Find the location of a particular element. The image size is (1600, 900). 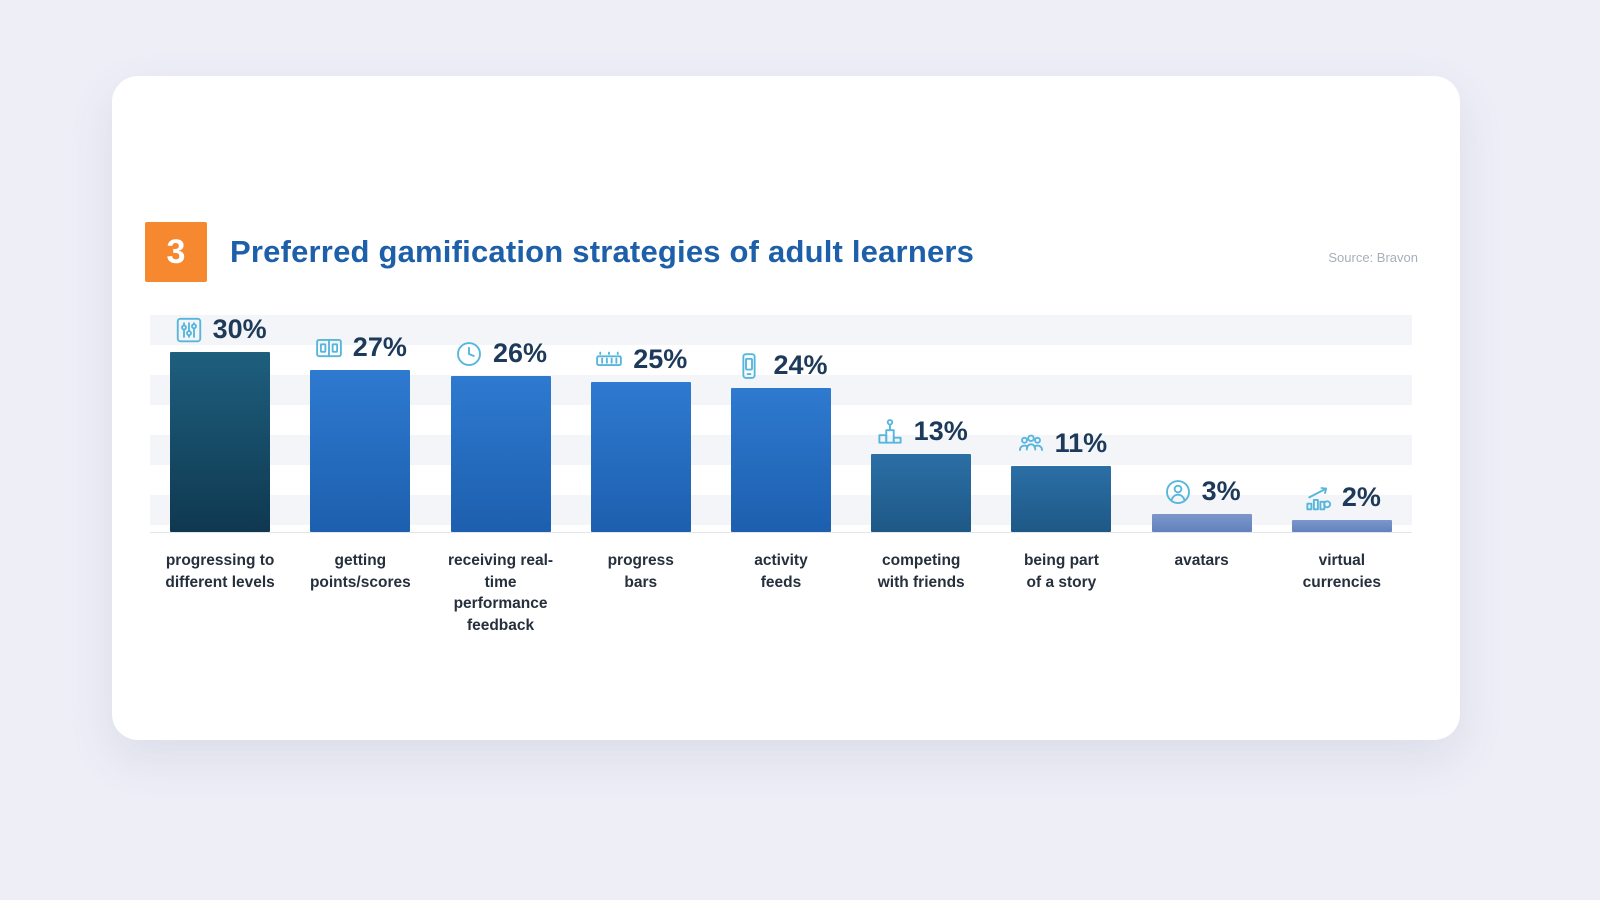

bar-receiving-real-time-performance-feedback is located at coordinates (500, 454).